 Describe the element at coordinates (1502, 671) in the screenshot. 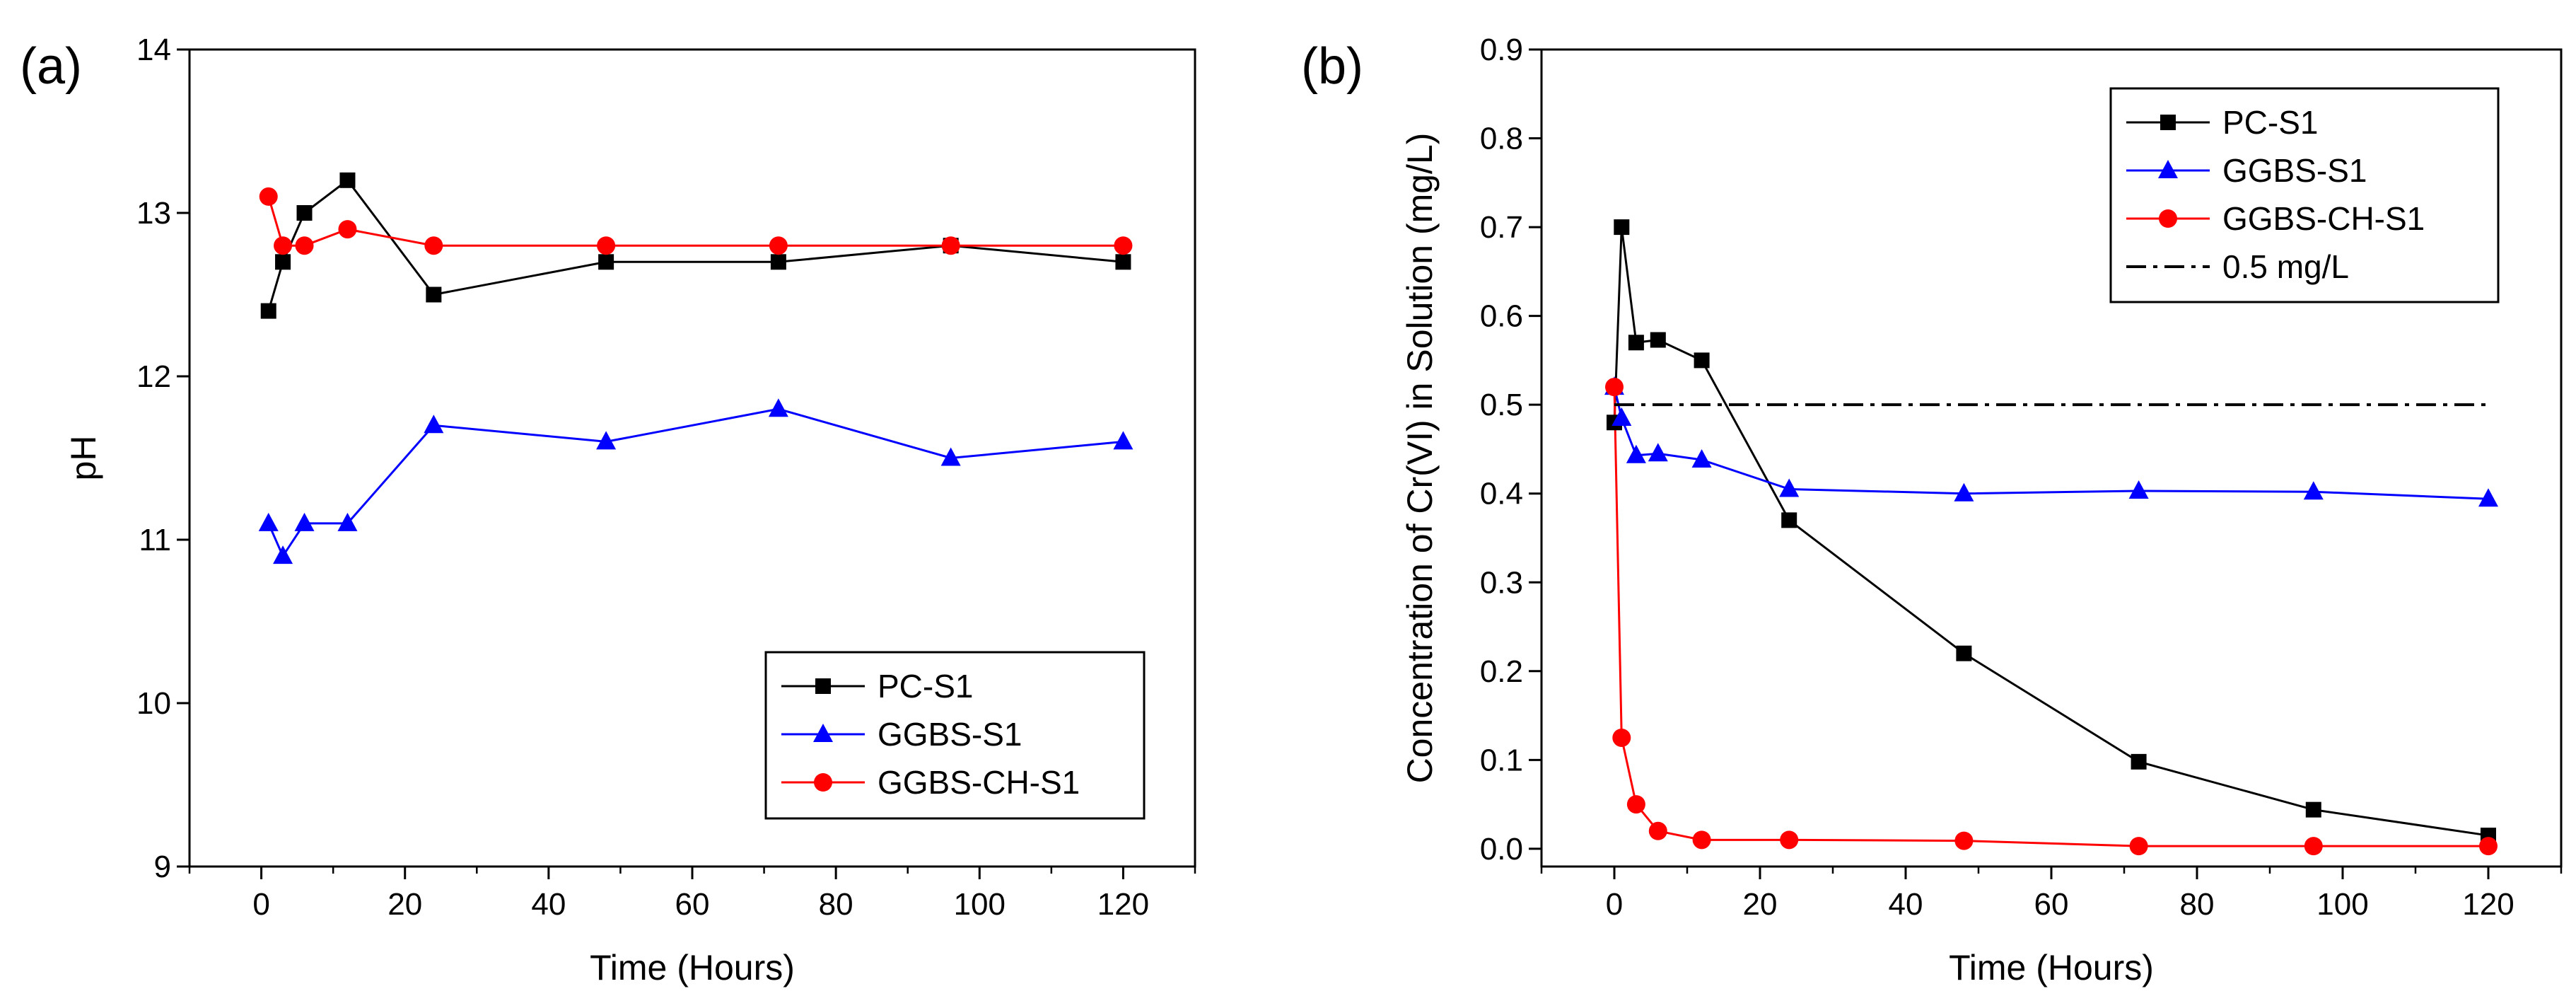

I see `y-tick-label: 0.2` at that location.